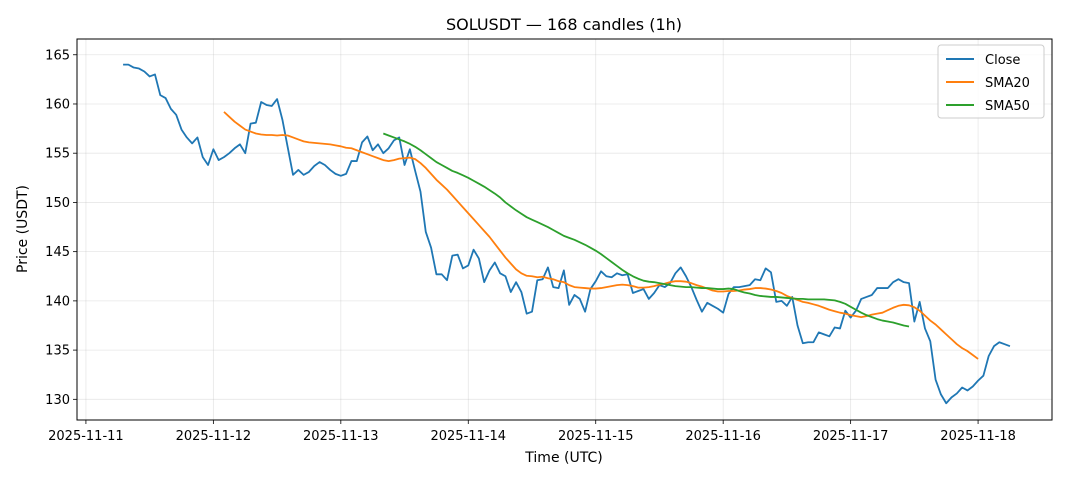  Describe the element at coordinates (57, 154) in the screenshot. I see `y-tick-label: 155` at that location.